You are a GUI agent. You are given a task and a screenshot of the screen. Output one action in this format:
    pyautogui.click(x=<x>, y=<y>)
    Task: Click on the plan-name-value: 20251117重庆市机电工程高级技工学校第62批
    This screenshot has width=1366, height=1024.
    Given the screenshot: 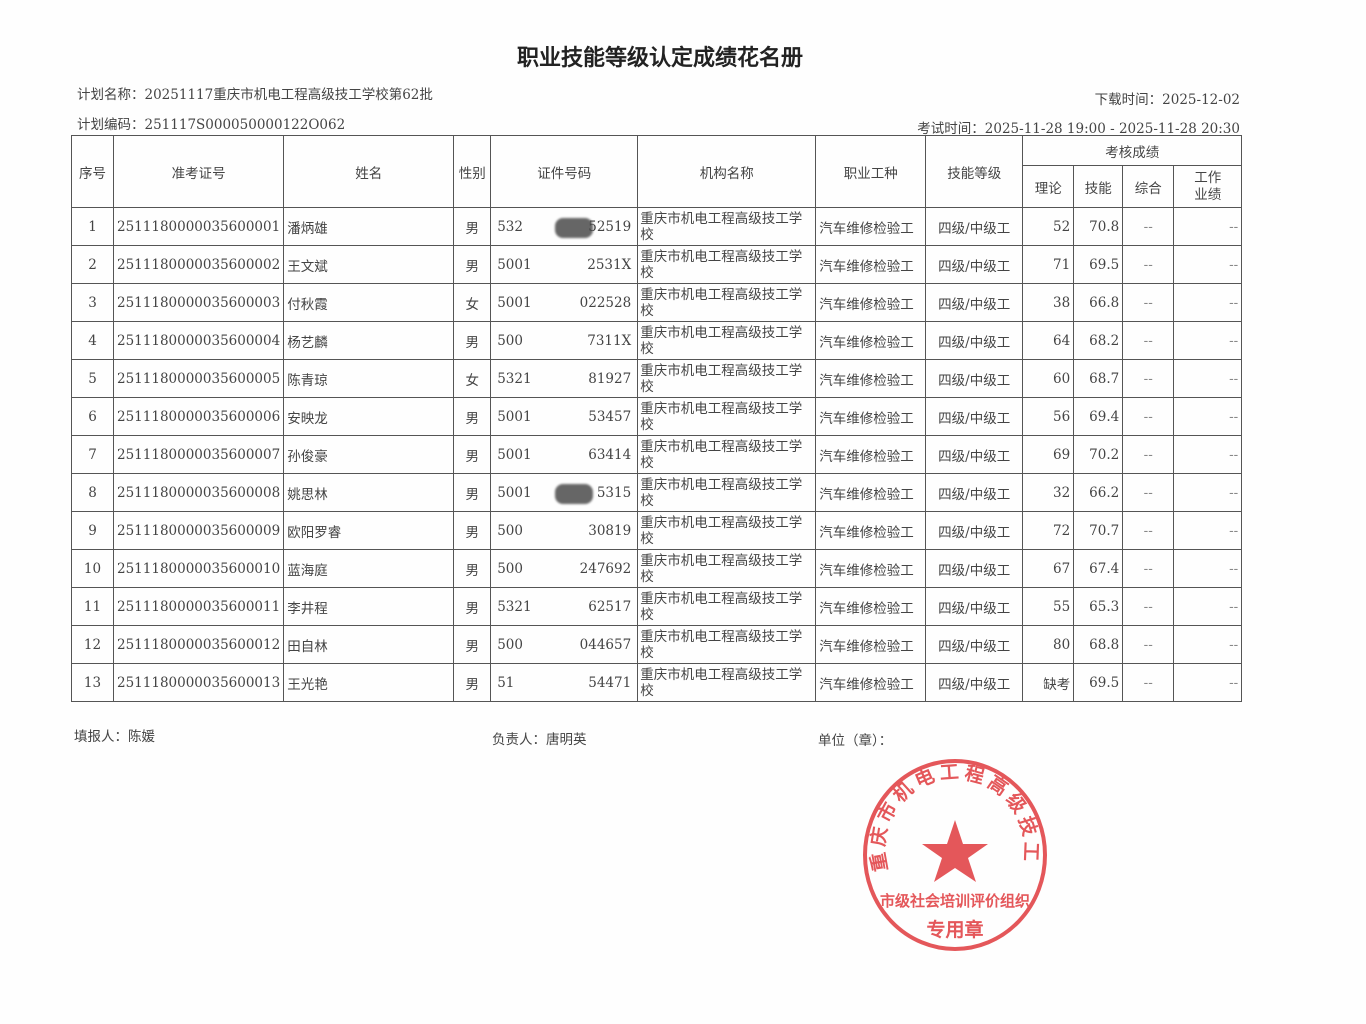 What is the action you would take?
    pyautogui.click(x=288, y=95)
    